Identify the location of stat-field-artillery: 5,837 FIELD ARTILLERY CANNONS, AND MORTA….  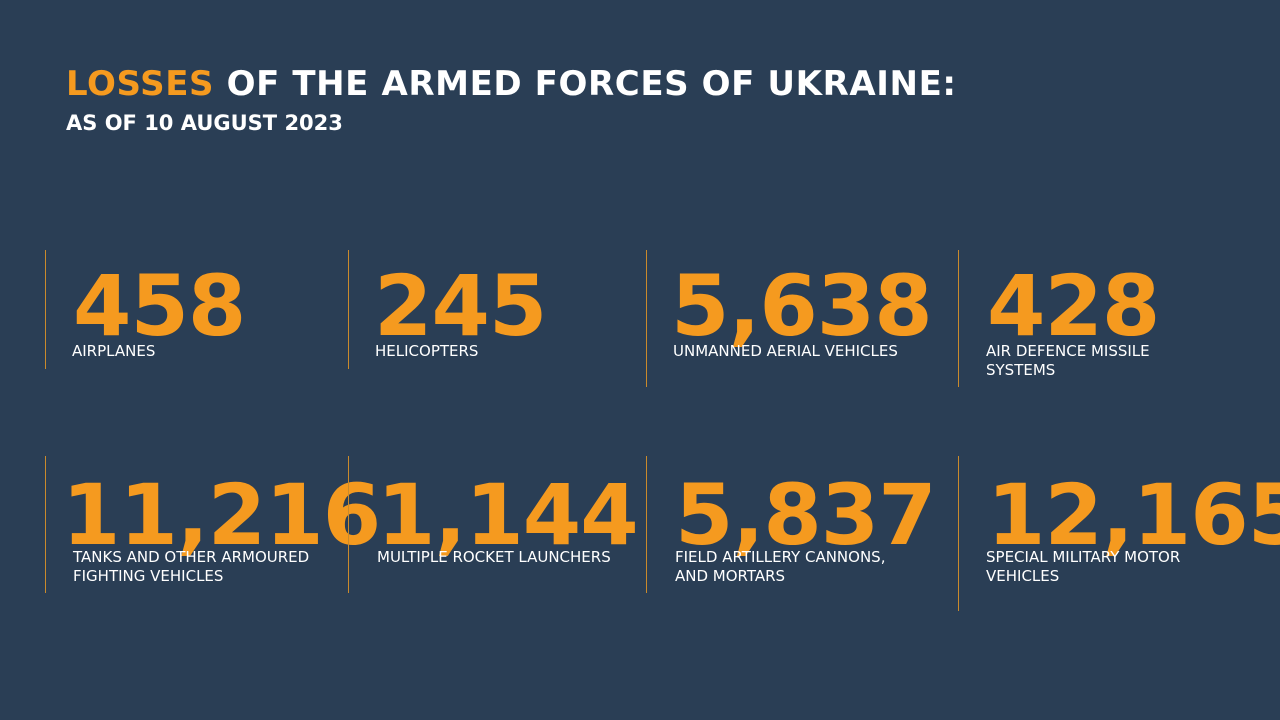
(791, 524).